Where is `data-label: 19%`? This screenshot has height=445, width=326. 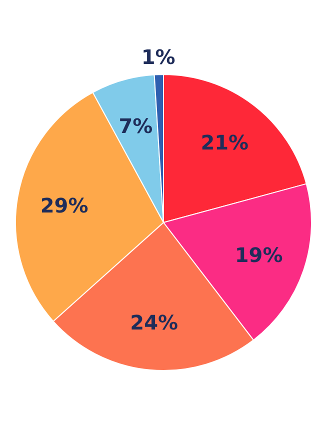 data-label: 19% is located at coordinates (258, 254).